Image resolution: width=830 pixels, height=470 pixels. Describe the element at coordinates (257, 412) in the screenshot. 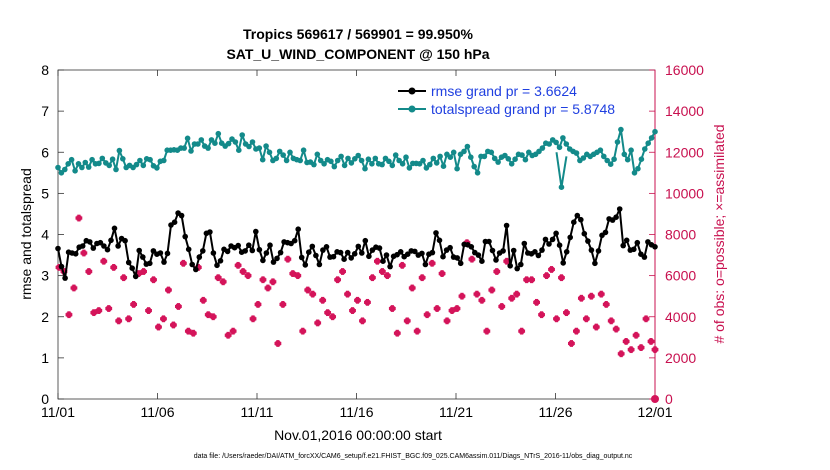

I see `x-tick-label: 11/11` at that location.